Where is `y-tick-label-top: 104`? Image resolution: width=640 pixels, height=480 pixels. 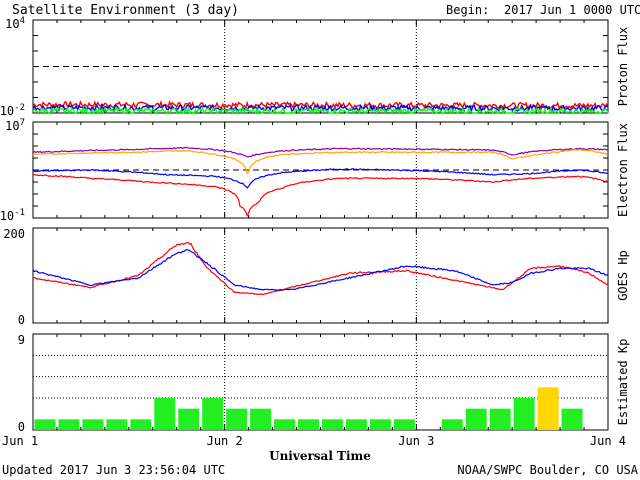
y-tick-label-top: 104 is located at coordinates (15, 23).